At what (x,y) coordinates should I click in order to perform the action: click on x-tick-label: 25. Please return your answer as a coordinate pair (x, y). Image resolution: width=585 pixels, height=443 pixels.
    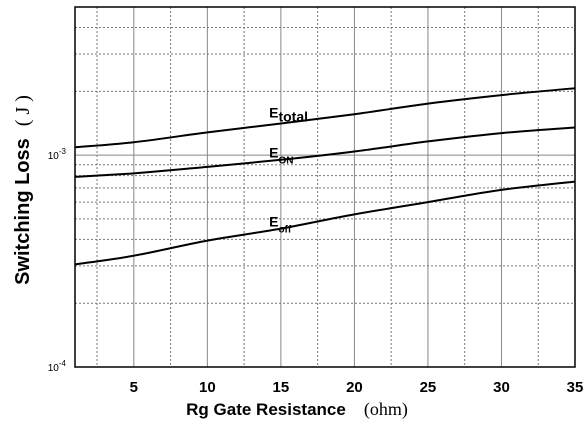
    Looking at the image, I should click on (428, 387).